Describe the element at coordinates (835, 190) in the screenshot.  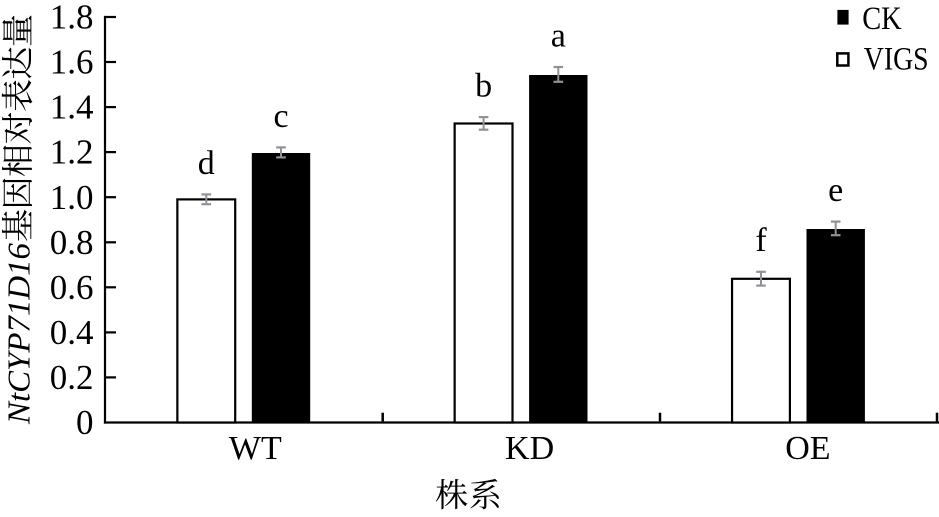
I see `svg-text: e` at that location.